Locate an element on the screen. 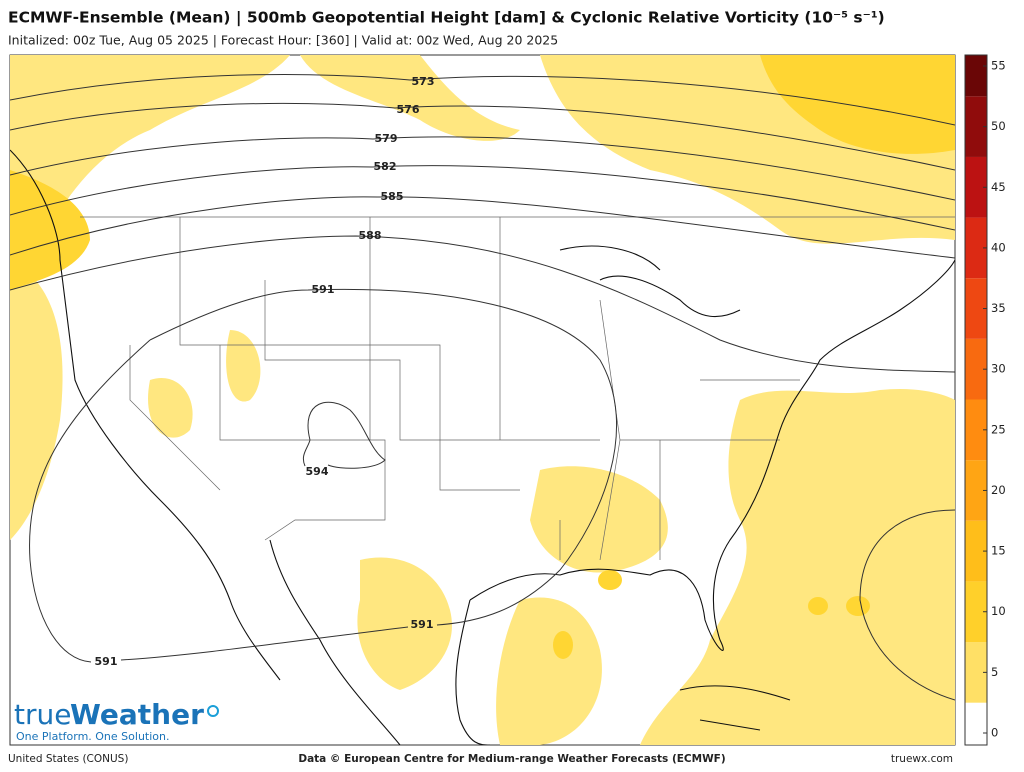  colorbar-tick-label: 5 is located at coordinates (994, 672).